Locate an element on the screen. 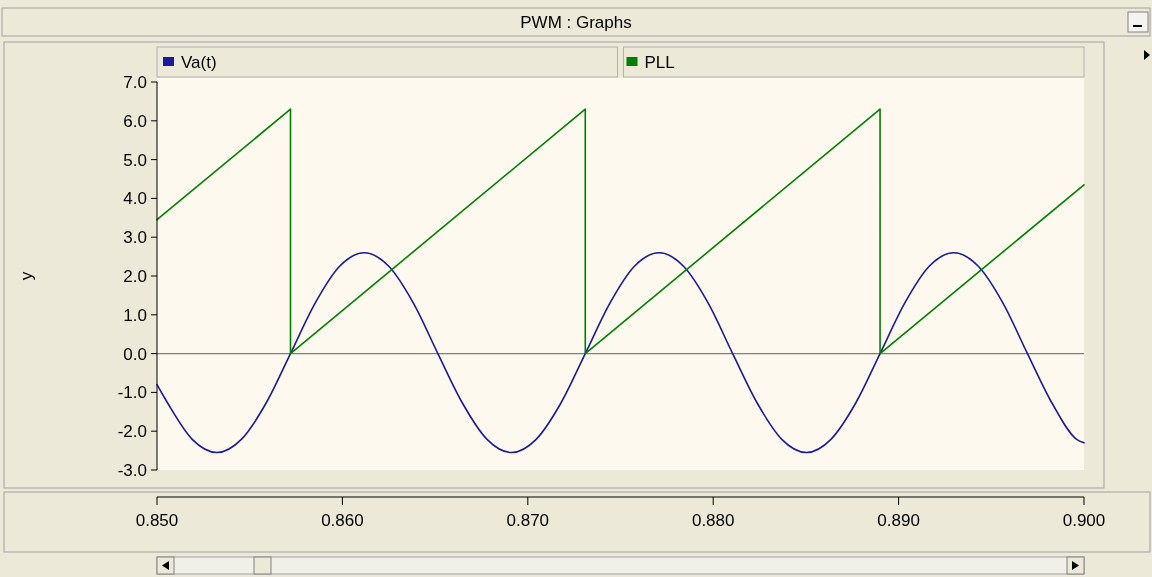 This screenshot has width=1152, height=577. y-tick-label: 3.0 is located at coordinates (135, 238).